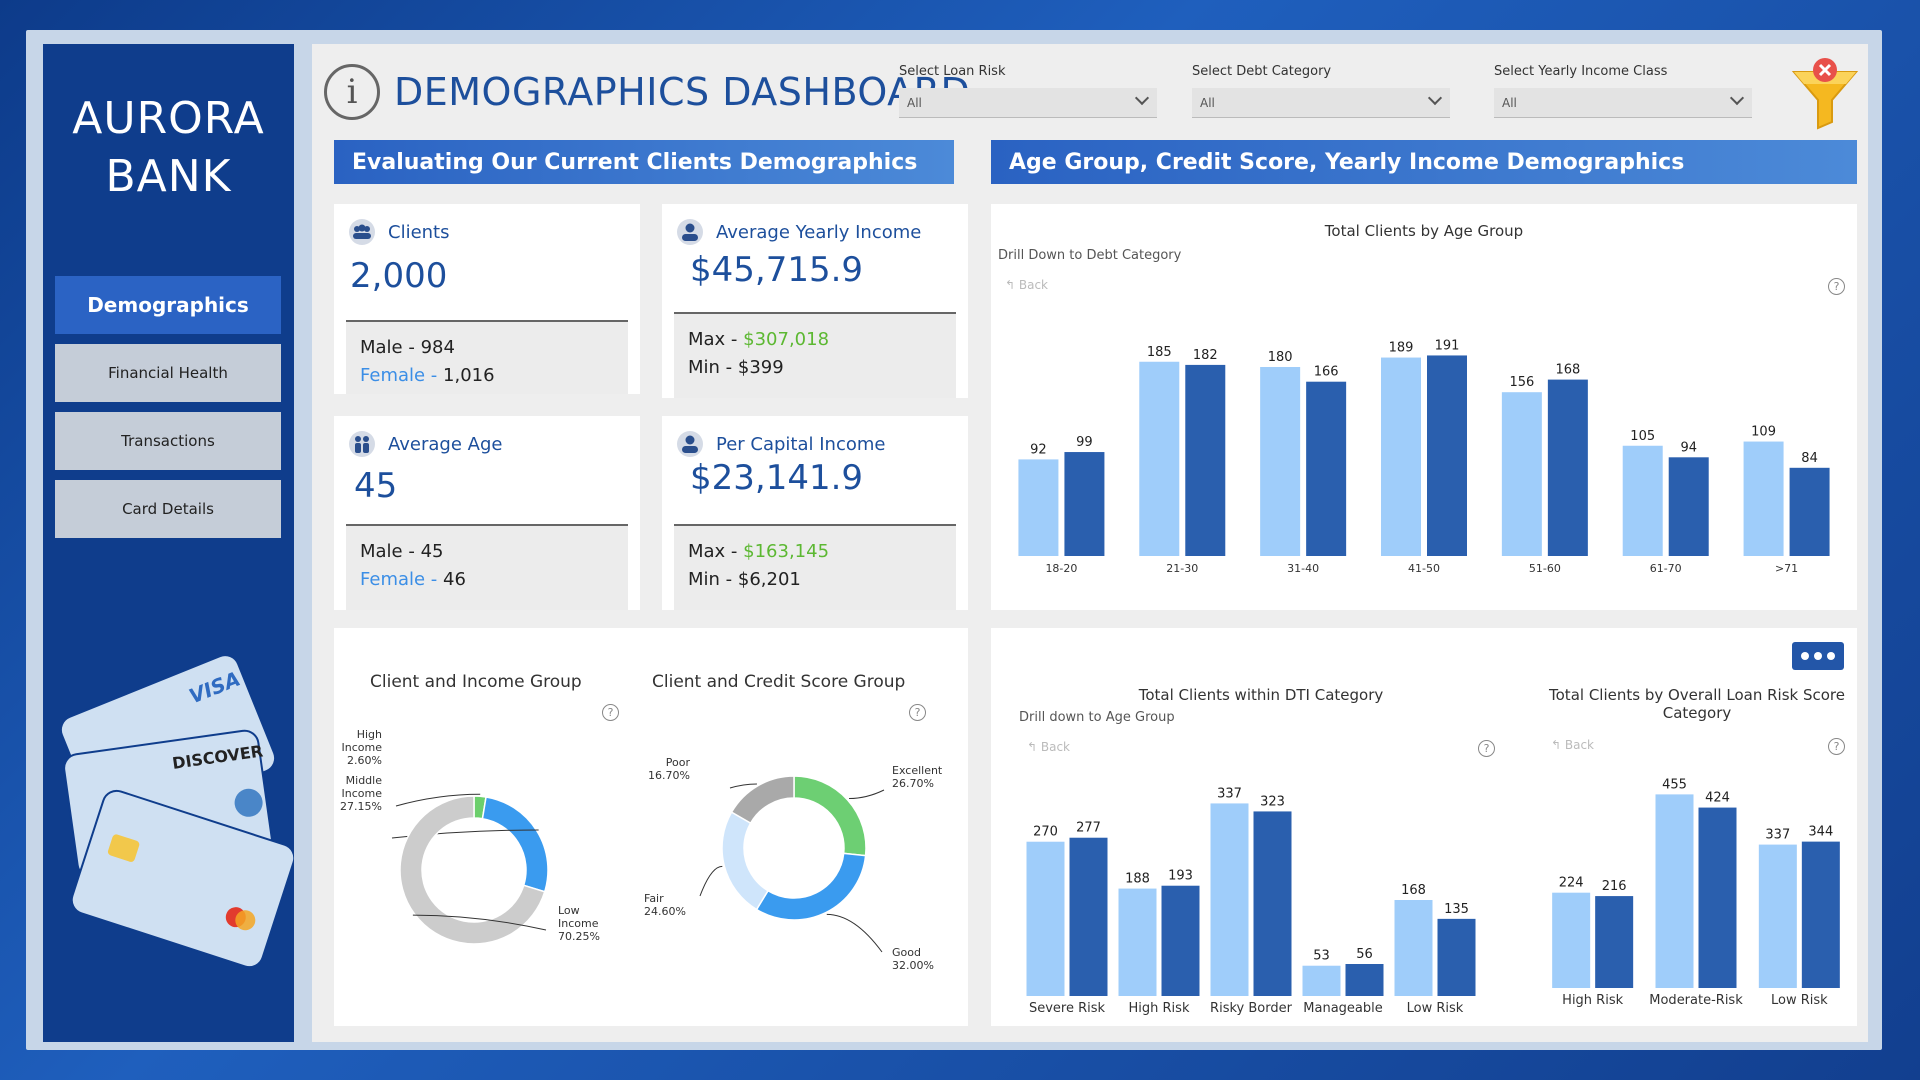  Describe the element at coordinates (1558, 745) in the screenshot. I see `back-arrow-icon: ↰` at that location.